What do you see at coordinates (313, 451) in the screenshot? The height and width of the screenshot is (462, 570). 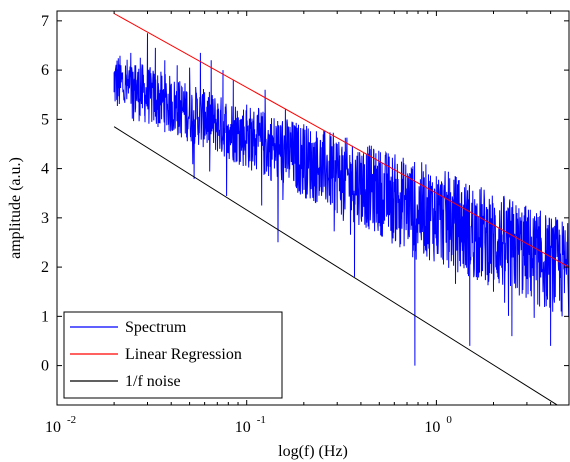 I see `x-axis-label: log(f) (Hz)` at bounding box center [313, 451].